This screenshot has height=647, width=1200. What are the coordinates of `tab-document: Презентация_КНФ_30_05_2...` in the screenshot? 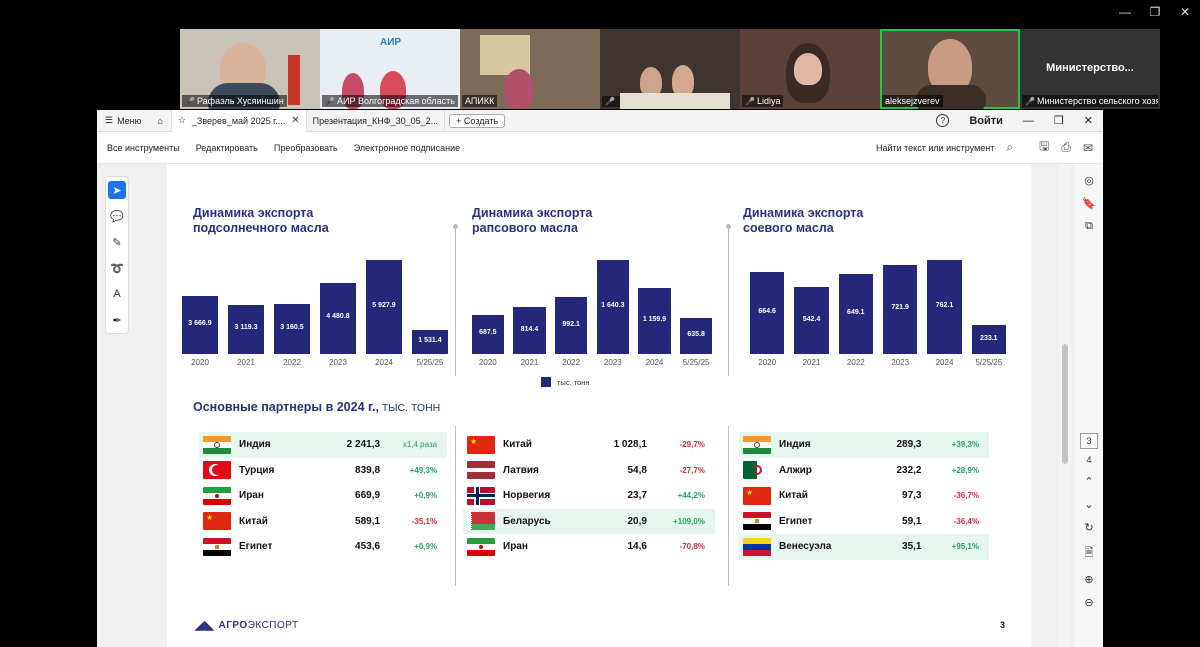 It's located at (376, 120).